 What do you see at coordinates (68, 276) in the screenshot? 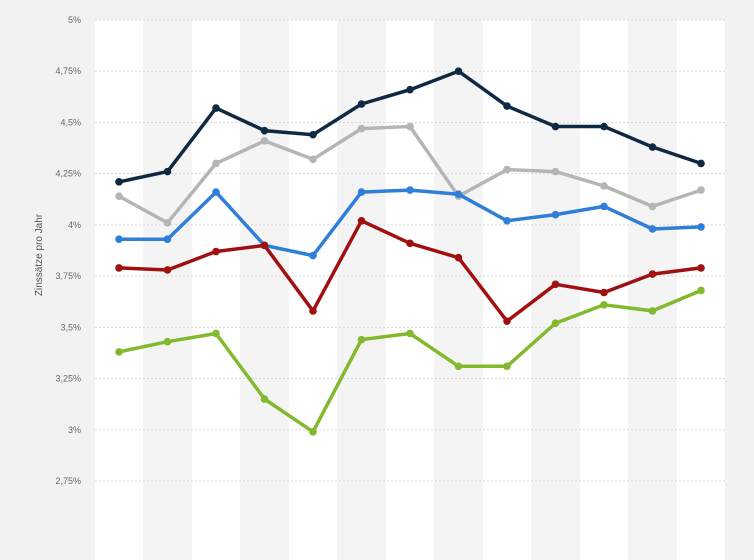
I see `y-tick-label: 3,75%` at bounding box center [68, 276].